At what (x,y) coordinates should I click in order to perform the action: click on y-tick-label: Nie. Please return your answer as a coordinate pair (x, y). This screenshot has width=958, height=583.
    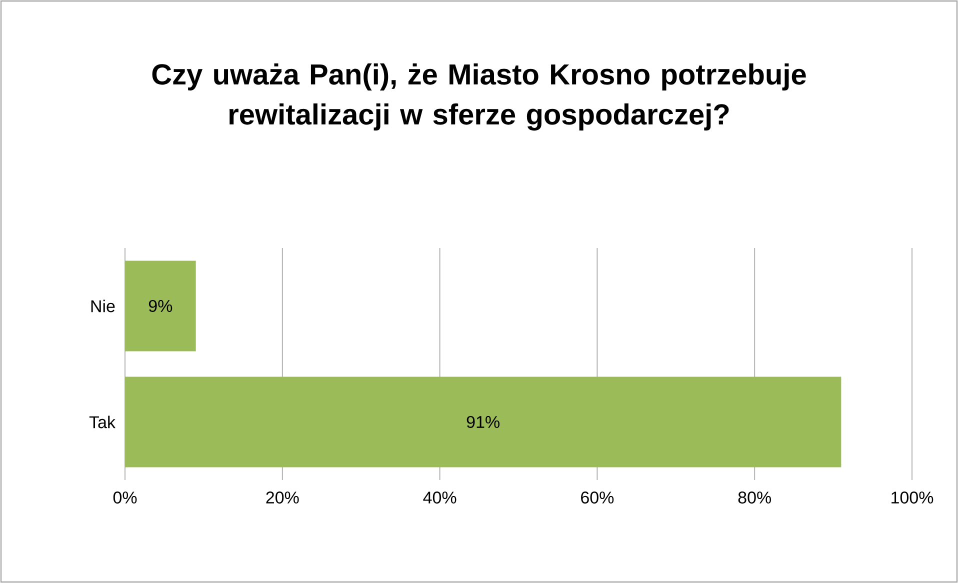
    Looking at the image, I should click on (103, 306).